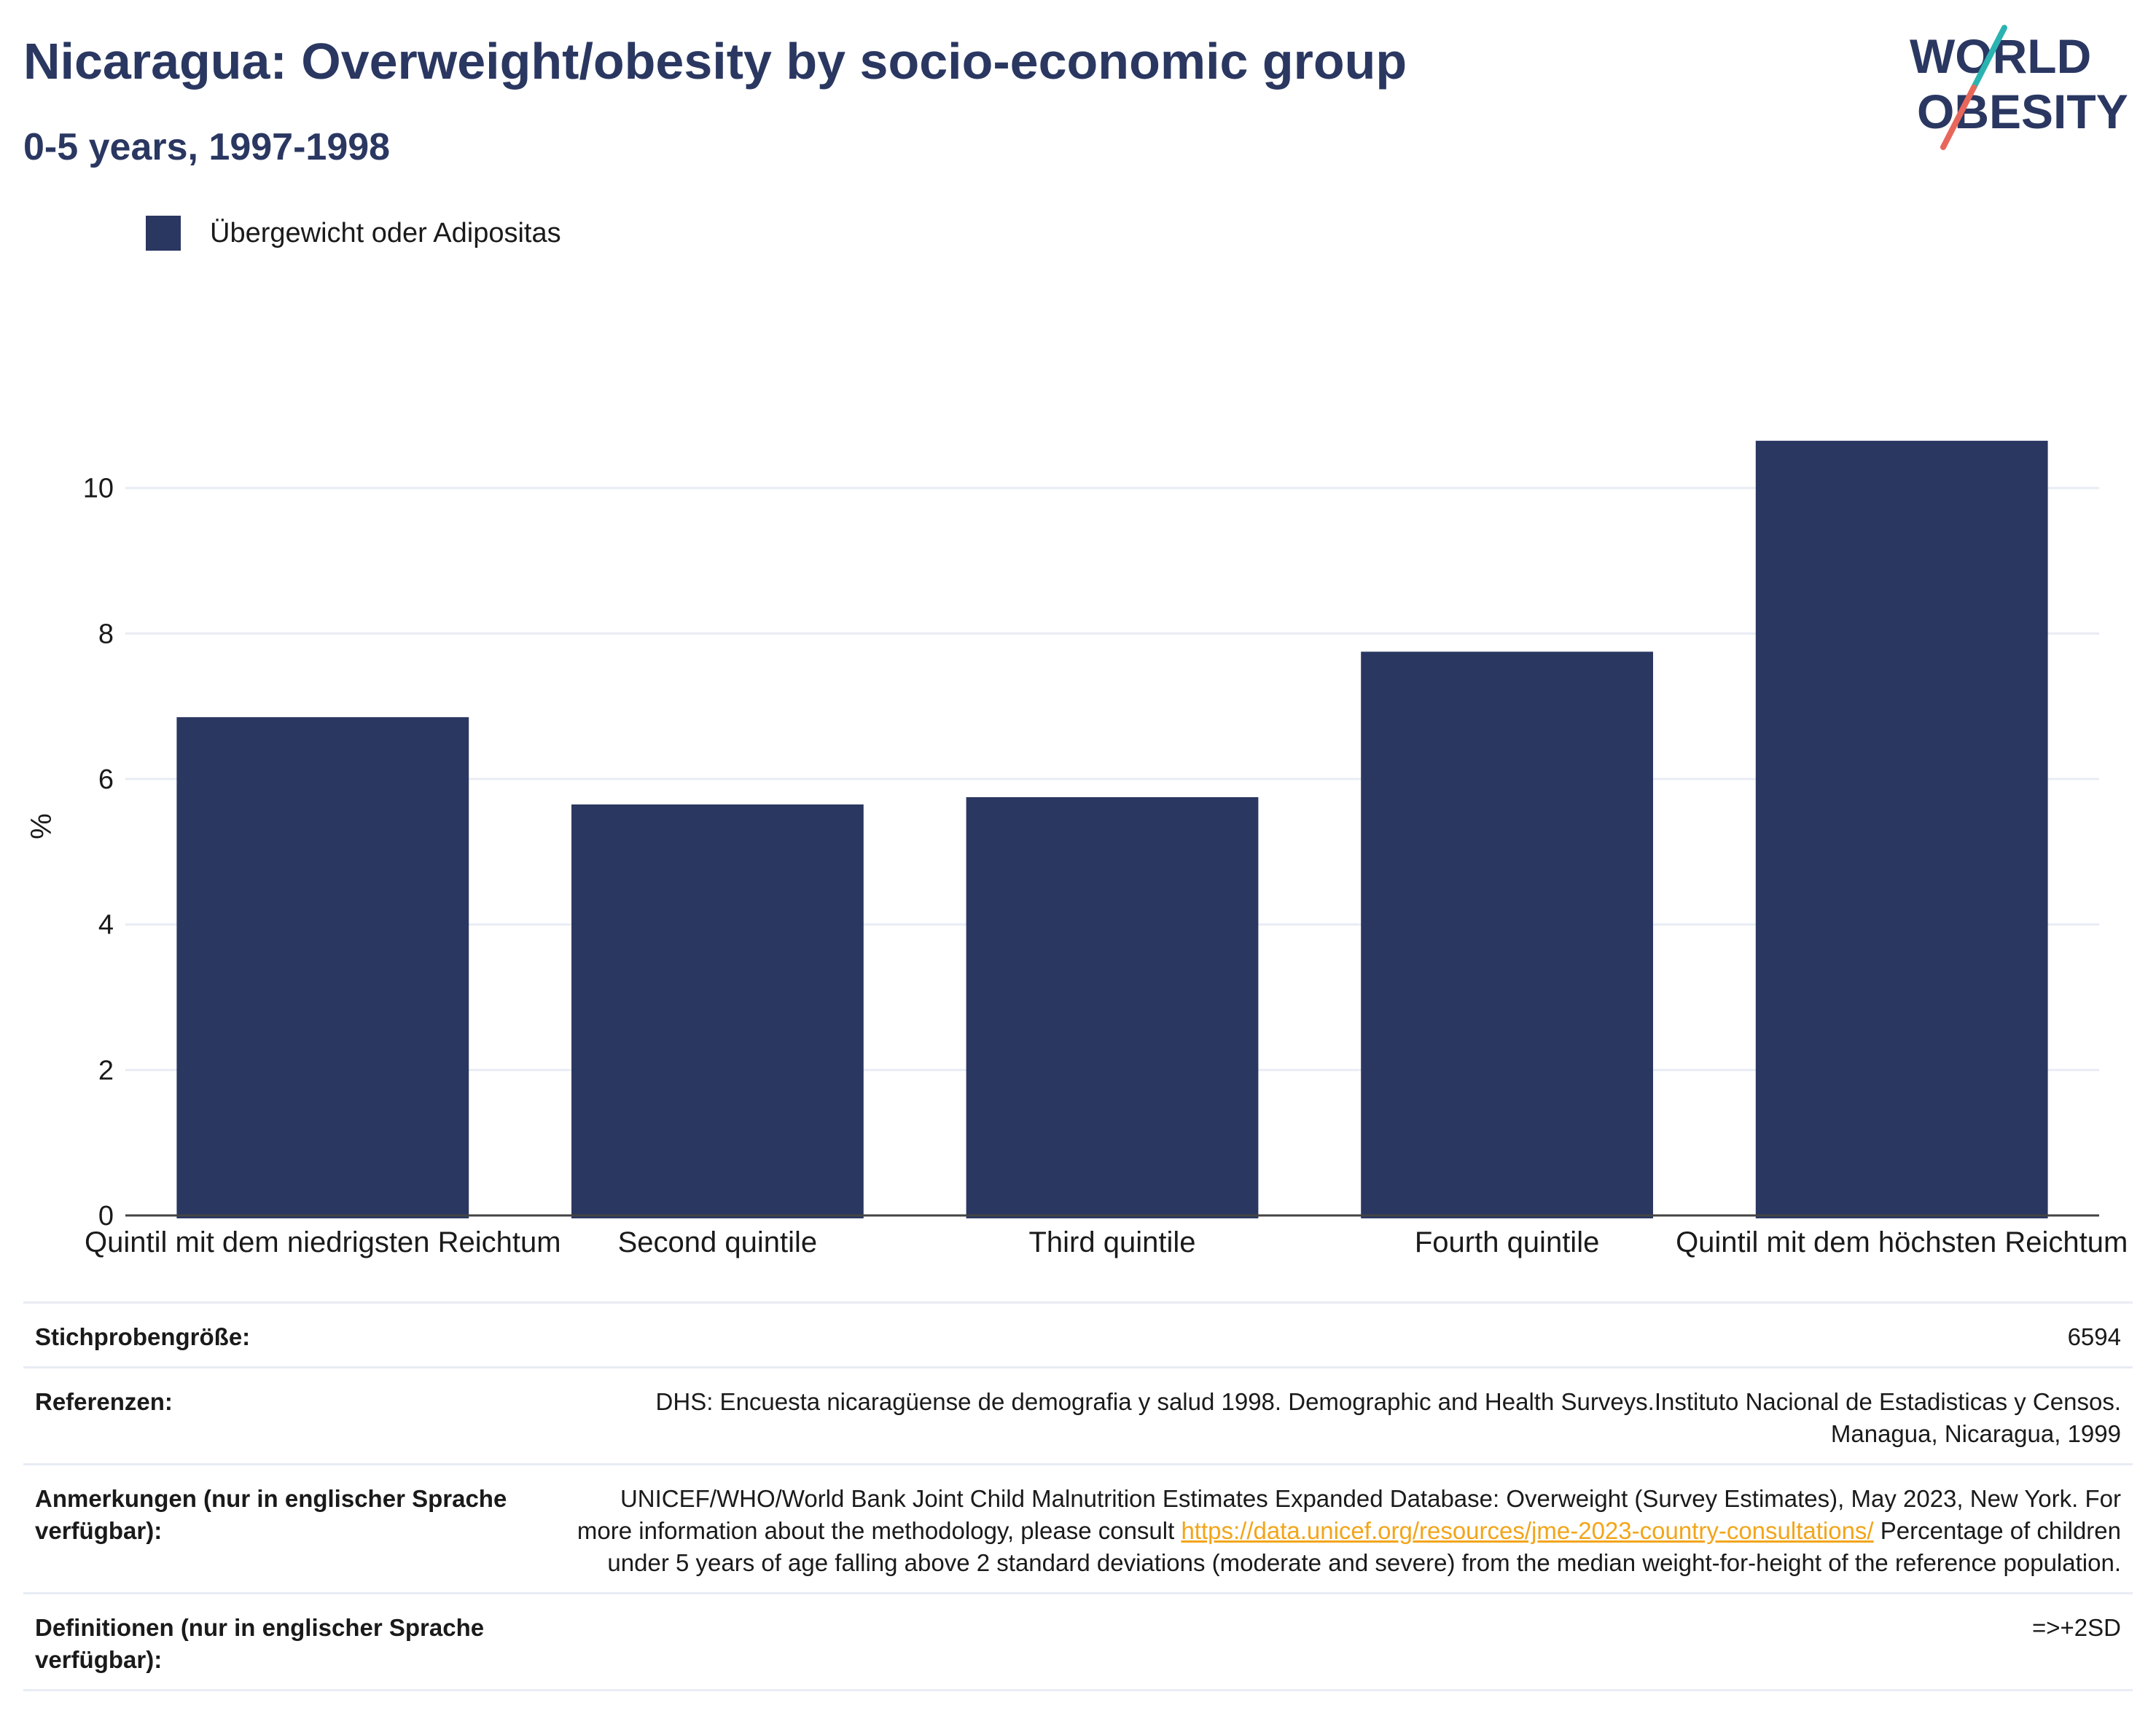 This screenshot has height=1735, width=2156. What do you see at coordinates (1112, 1242) in the screenshot?
I see `x-tick-label: Third quintile` at bounding box center [1112, 1242].